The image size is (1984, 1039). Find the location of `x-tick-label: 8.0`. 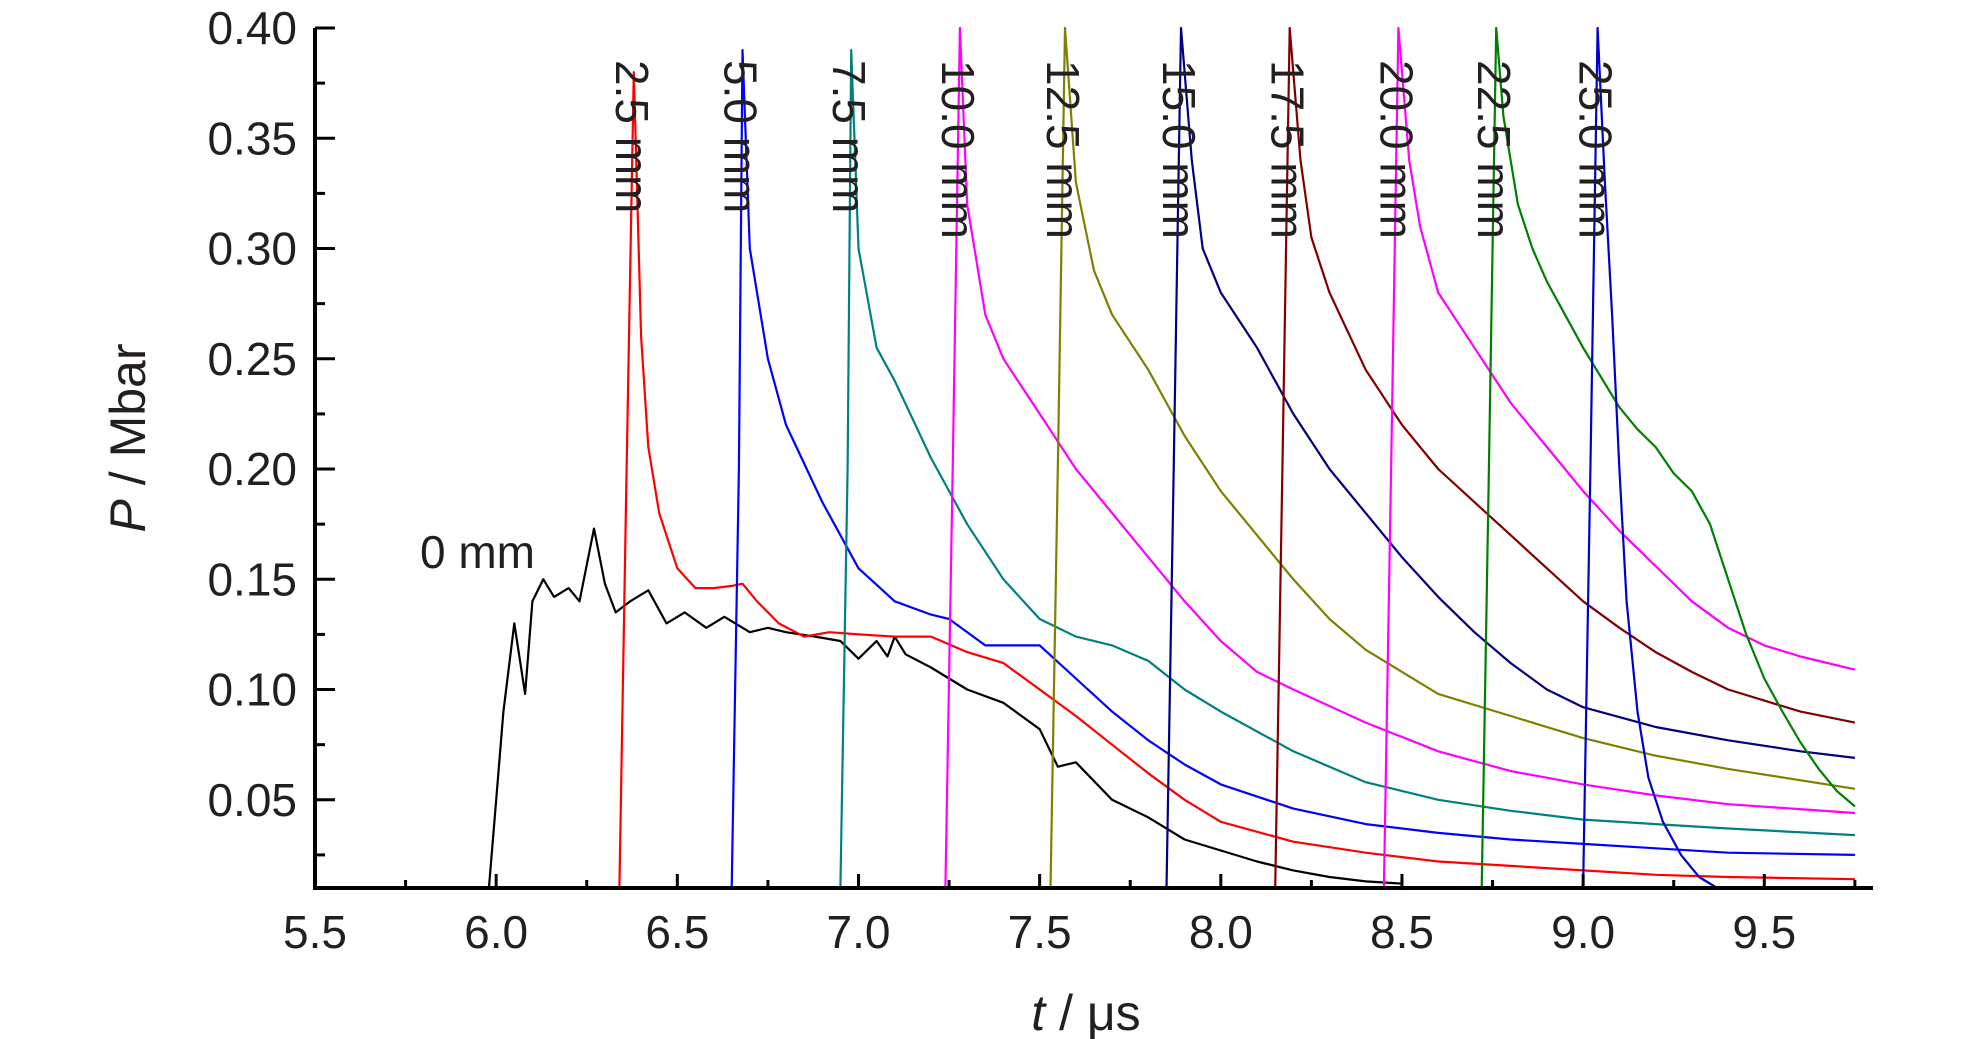

x-tick-label: 8.0 is located at coordinates (1221, 932).